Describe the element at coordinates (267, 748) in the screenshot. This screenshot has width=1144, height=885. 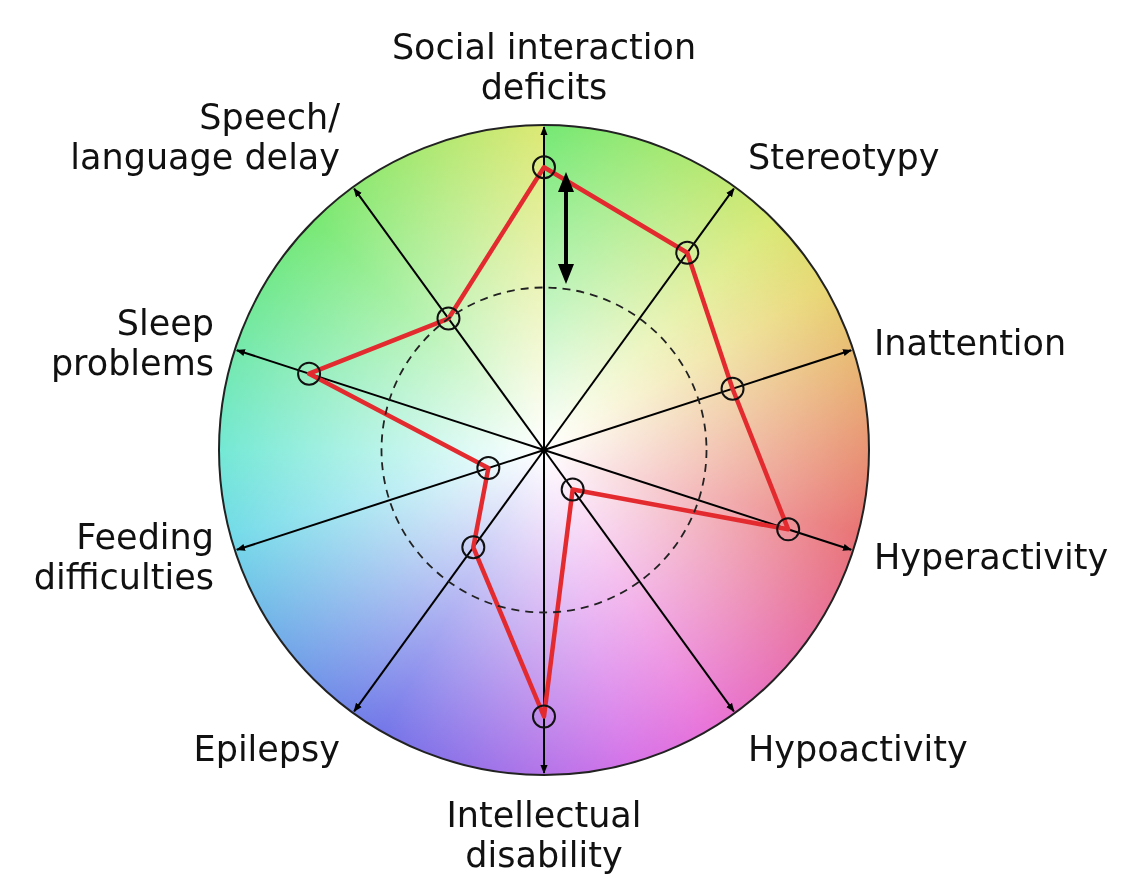
I see `spoke-label: Epilepsy` at that location.